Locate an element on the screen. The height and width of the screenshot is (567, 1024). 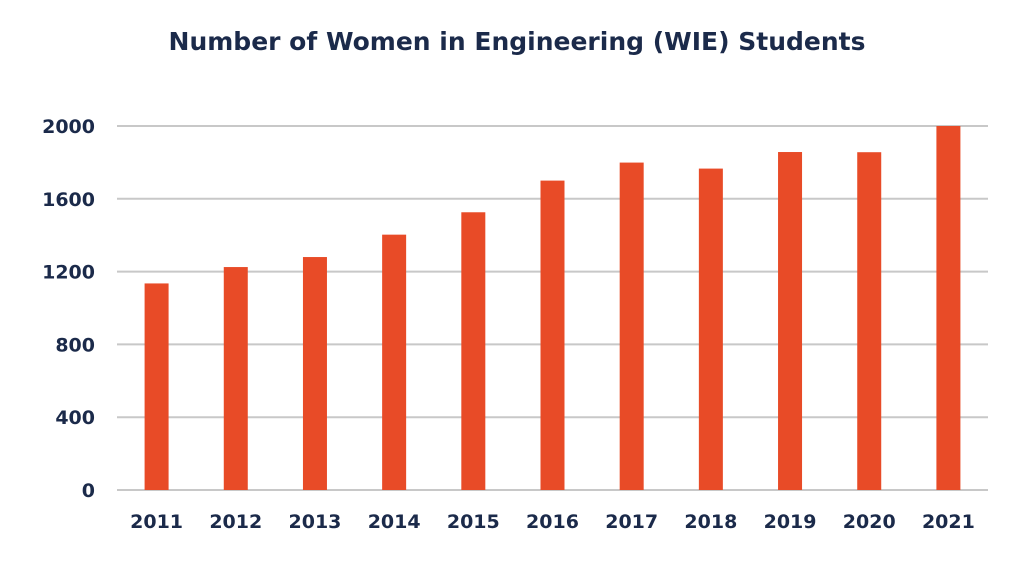
bar-2015 is located at coordinates (473, 351).